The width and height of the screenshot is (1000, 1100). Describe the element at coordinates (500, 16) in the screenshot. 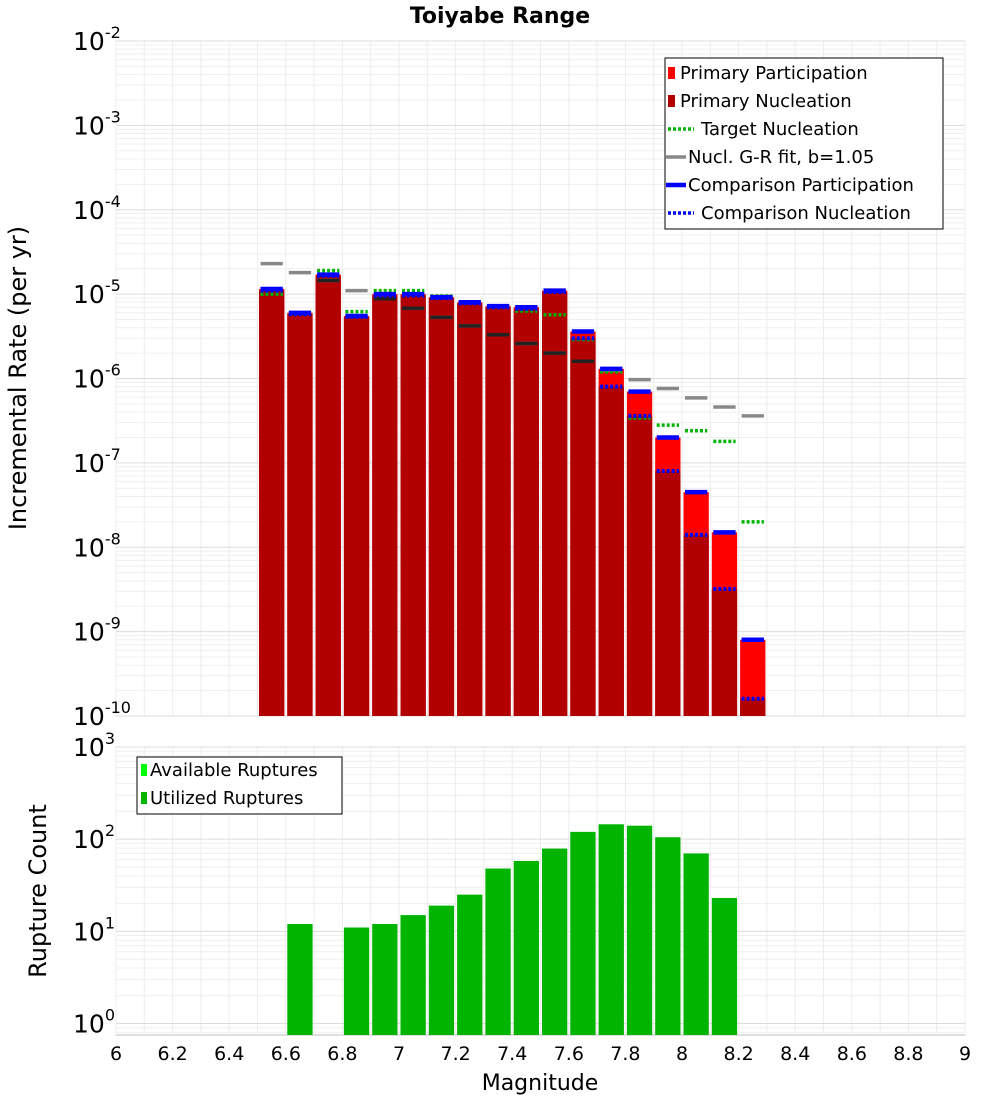

I see `chart-title: Toiyabe Range` at that location.